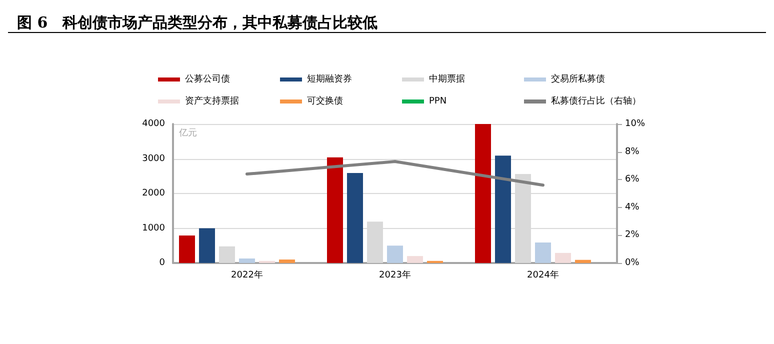 The height and width of the screenshot is (344, 774). Describe the element at coordinates (395, 275) in the screenshot. I see `x-tick-label: 2023年` at that location.